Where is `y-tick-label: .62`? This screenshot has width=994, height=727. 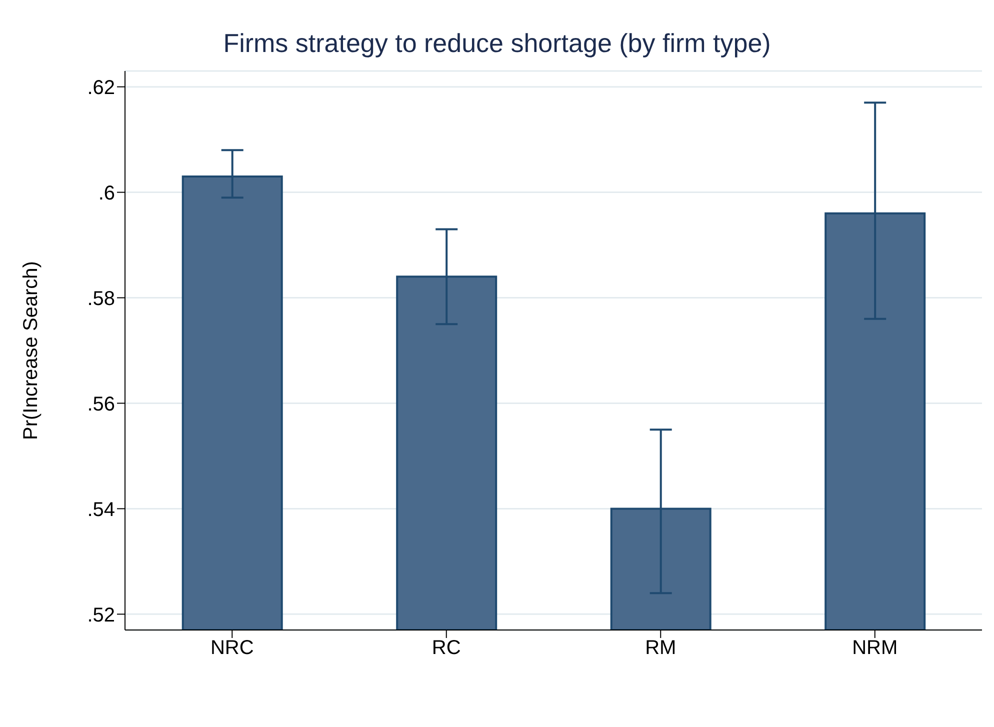
y-tick-label: .62 is located at coordinates (101, 87).